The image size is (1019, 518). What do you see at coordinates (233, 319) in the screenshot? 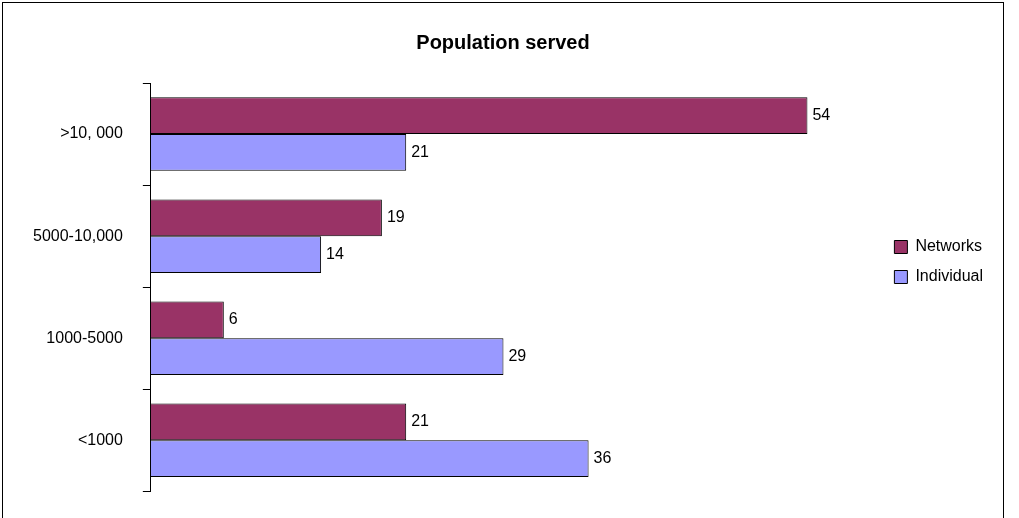
I see `data-label: 6` at bounding box center [233, 319].